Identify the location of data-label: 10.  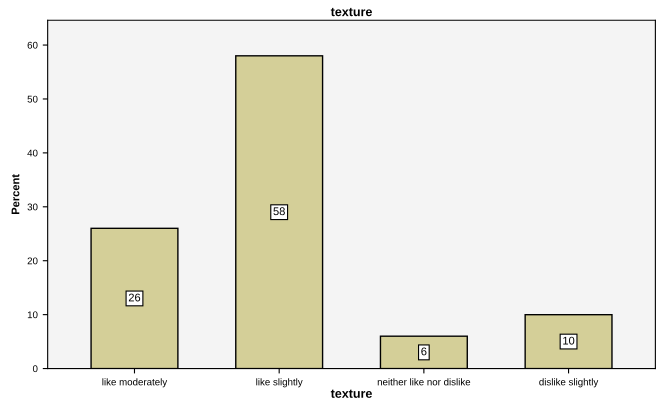
(568, 340).